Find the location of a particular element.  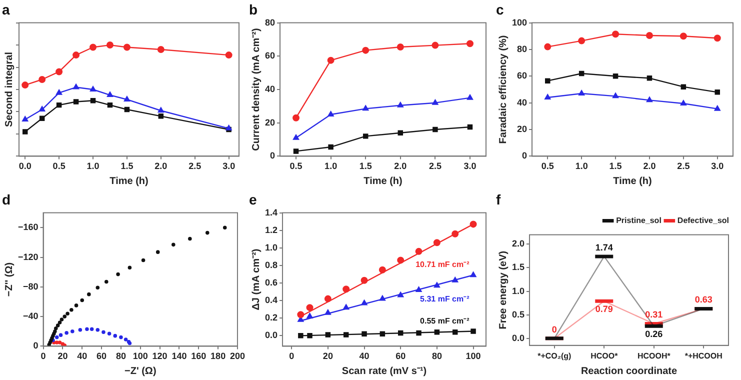

y-tick-label: −40 is located at coordinates (30, 316).